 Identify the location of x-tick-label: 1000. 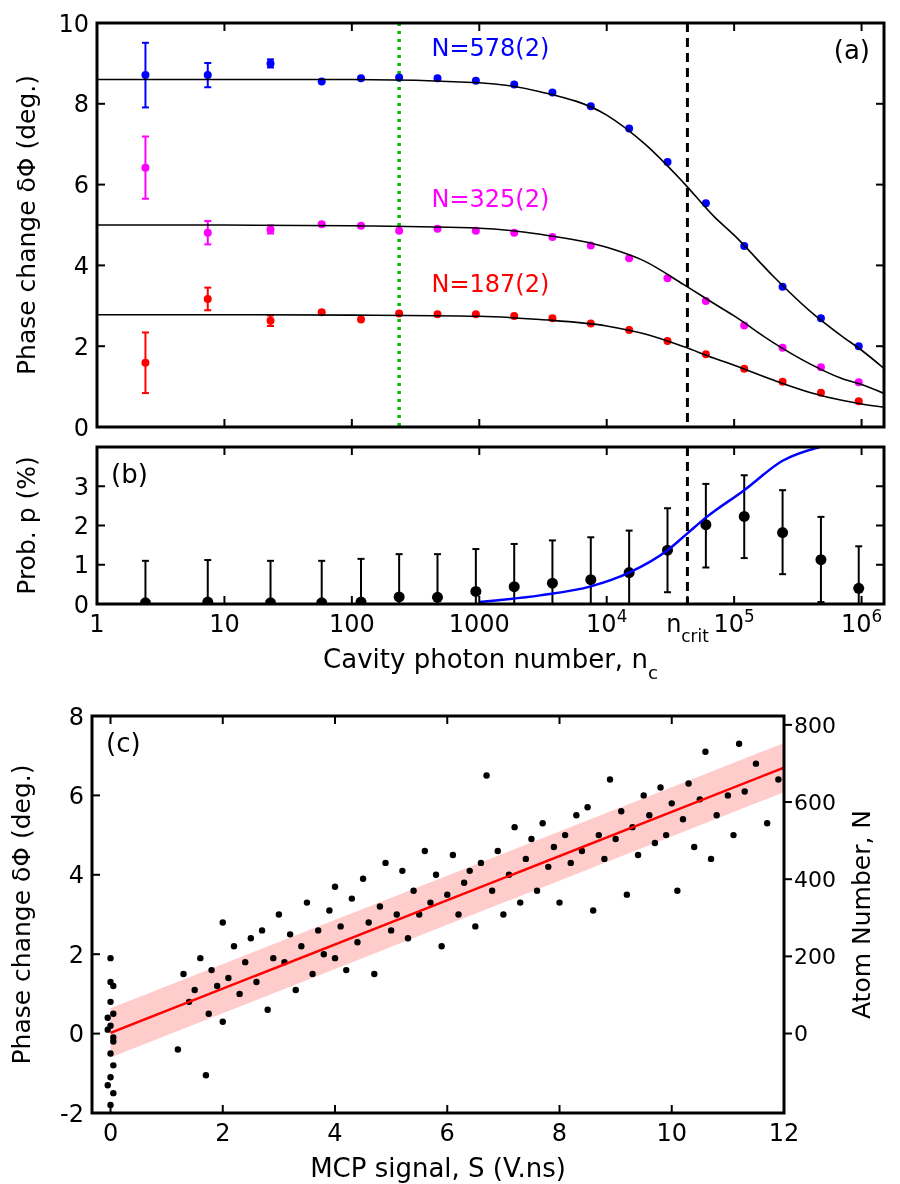
(479, 624).